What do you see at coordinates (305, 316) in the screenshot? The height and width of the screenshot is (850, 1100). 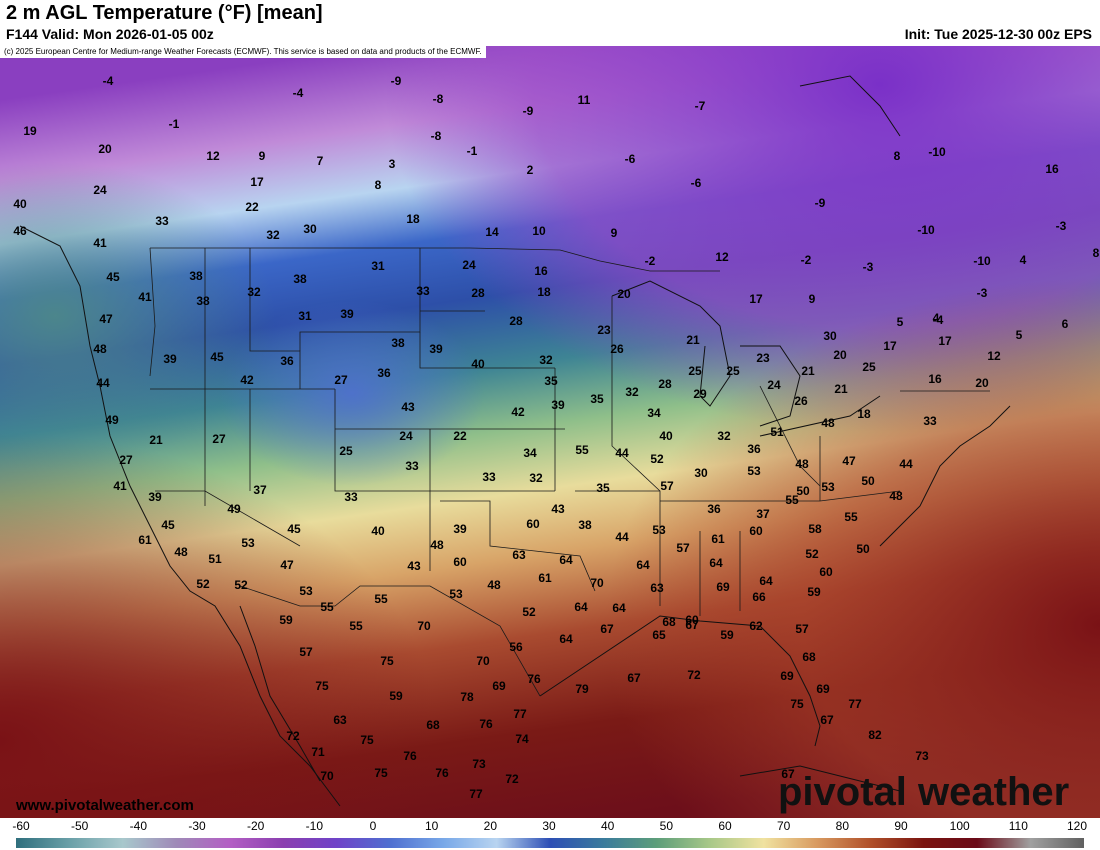 I see `temperature-value: 31` at bounding box center [305, 316].